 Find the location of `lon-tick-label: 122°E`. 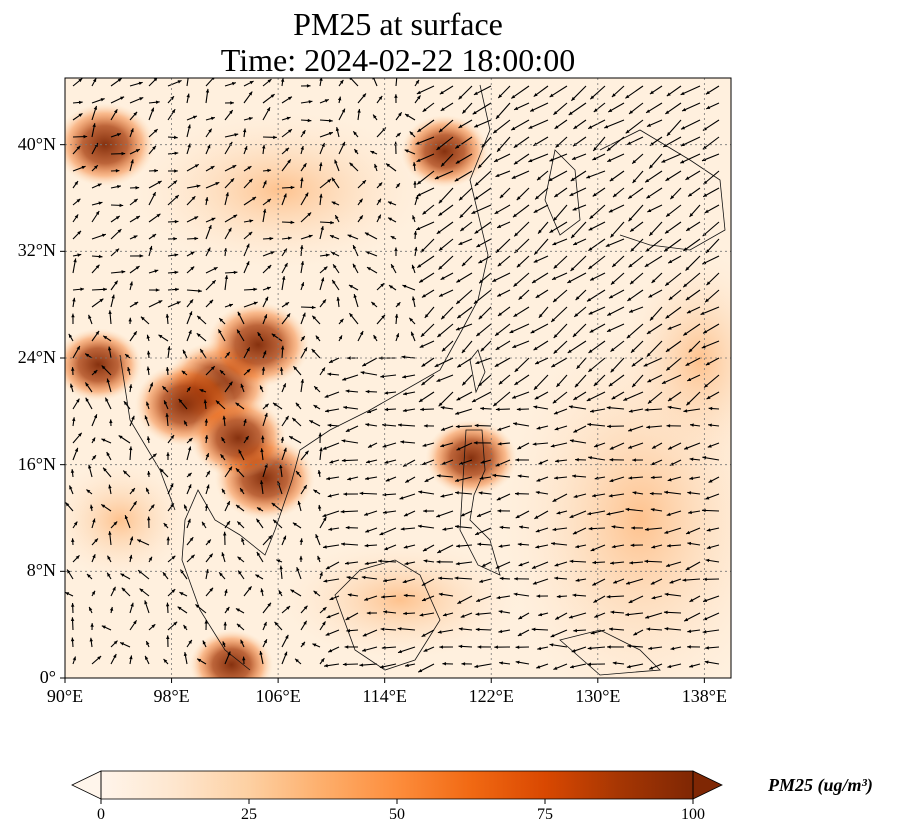

lon-tick-label: 122°E is located at coordinates (491, 696).